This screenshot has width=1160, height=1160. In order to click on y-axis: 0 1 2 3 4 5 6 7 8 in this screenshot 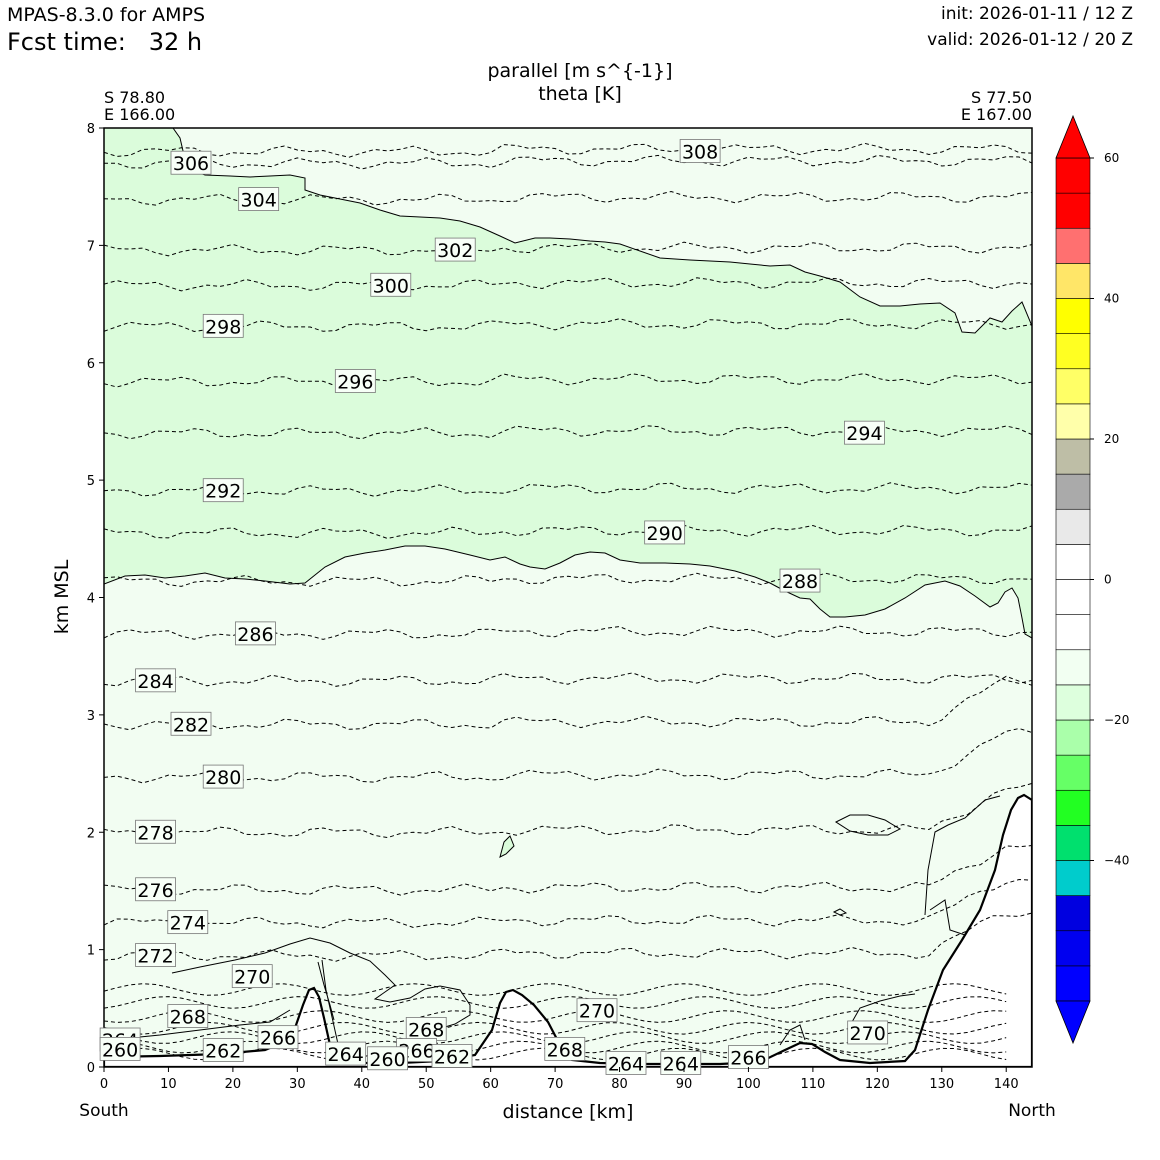, I will do `click(95, 599)`.